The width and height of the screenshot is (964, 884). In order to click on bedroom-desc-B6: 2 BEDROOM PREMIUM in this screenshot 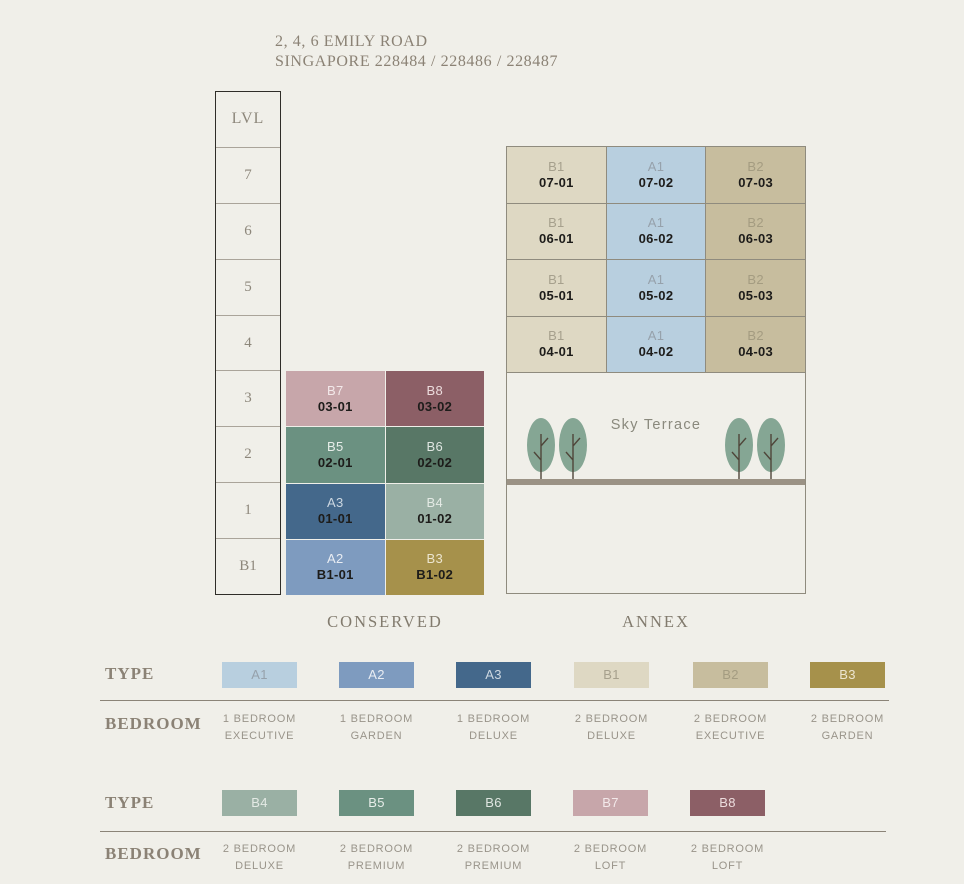, I will do `click(494, 858)`.